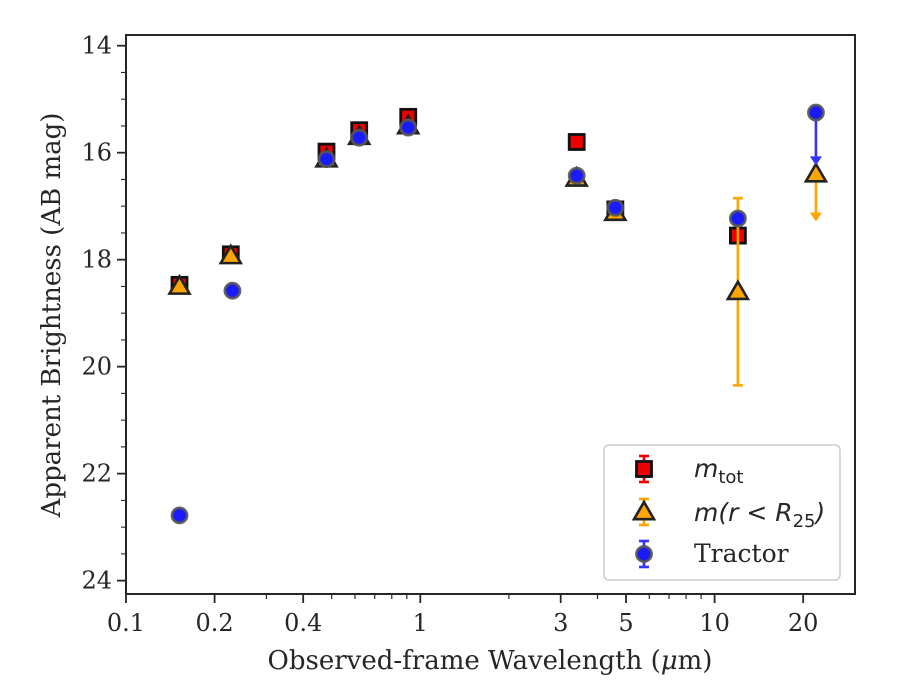 This screenshot has height=700, width=900. I want to click on y-tick-label: 16, so click(96, 153).